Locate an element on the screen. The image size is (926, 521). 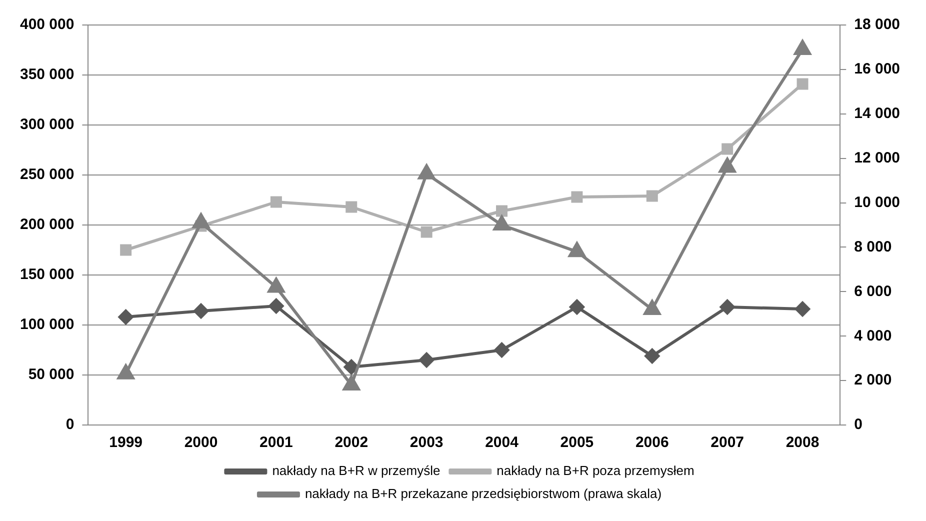
y2-tick-label: 10 000 is located at coordinates (877, 202).